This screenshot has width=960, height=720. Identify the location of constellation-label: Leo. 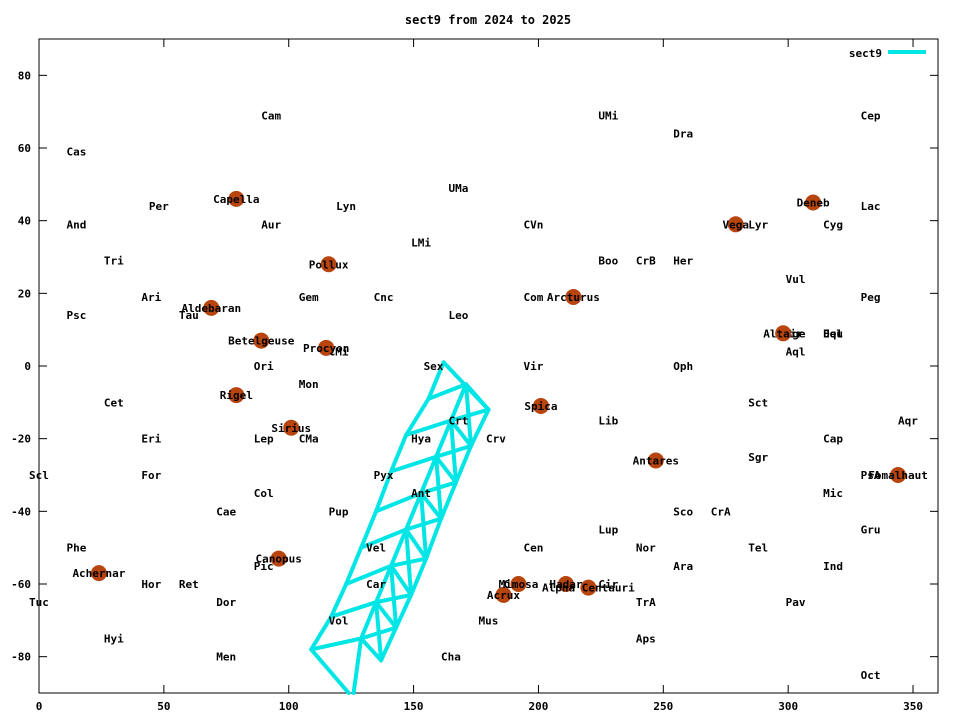
(459, 315).